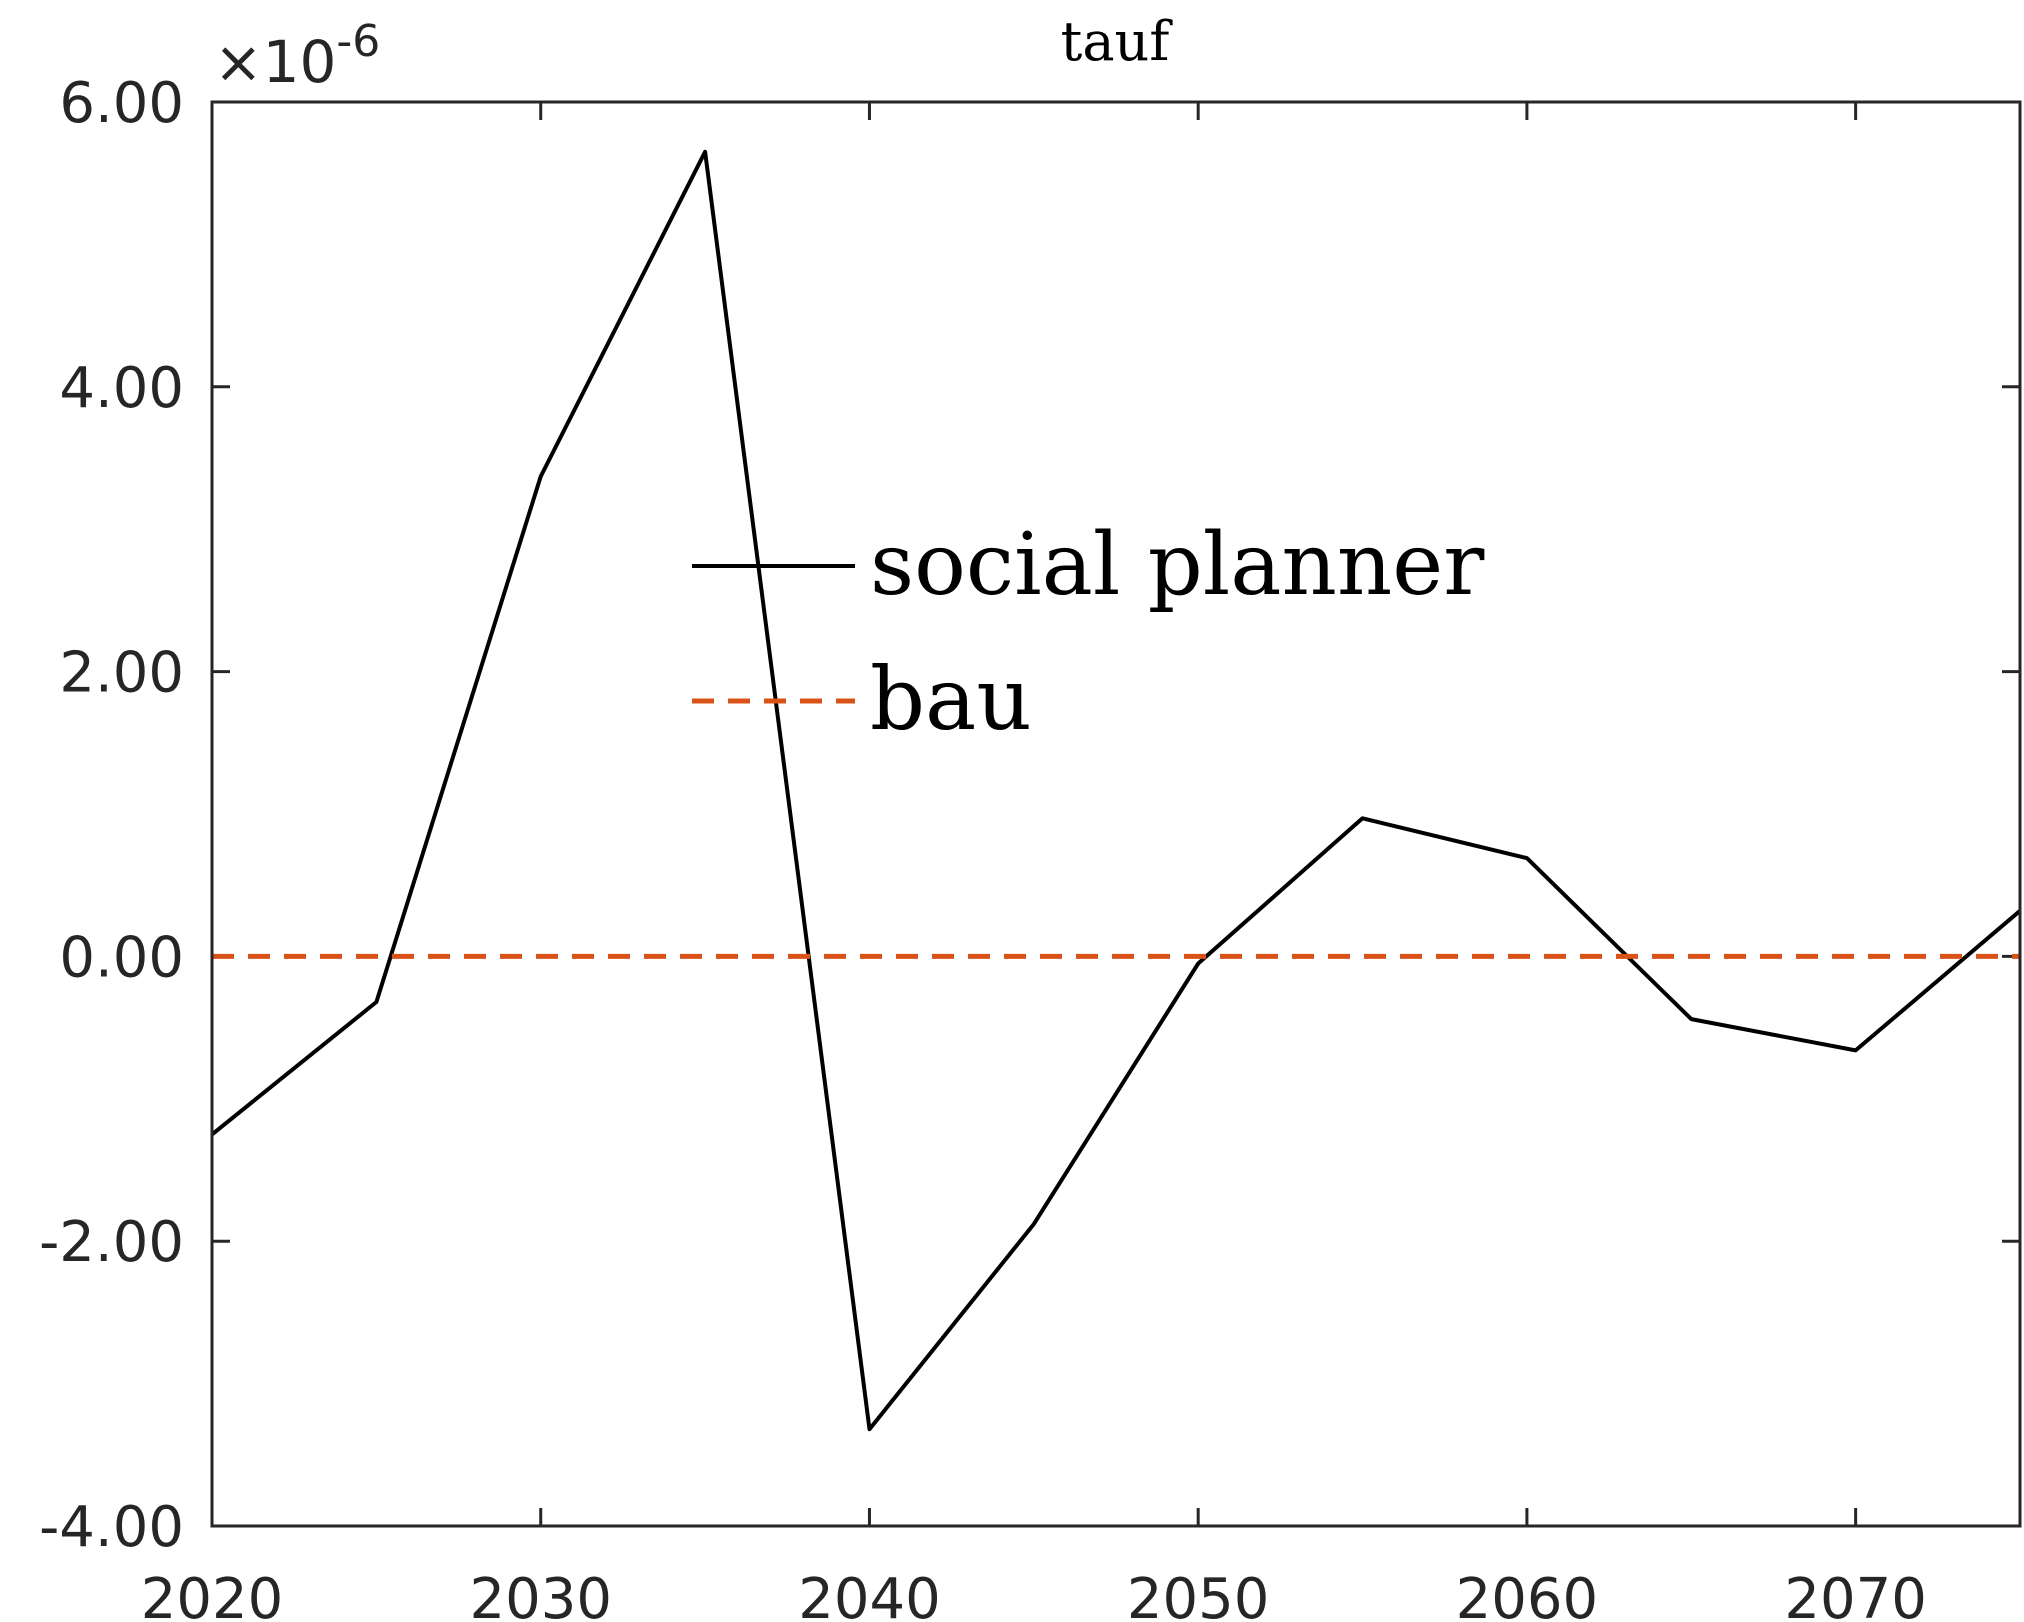  I want to click on x-tick-label: 2040, so click(869, 1594).